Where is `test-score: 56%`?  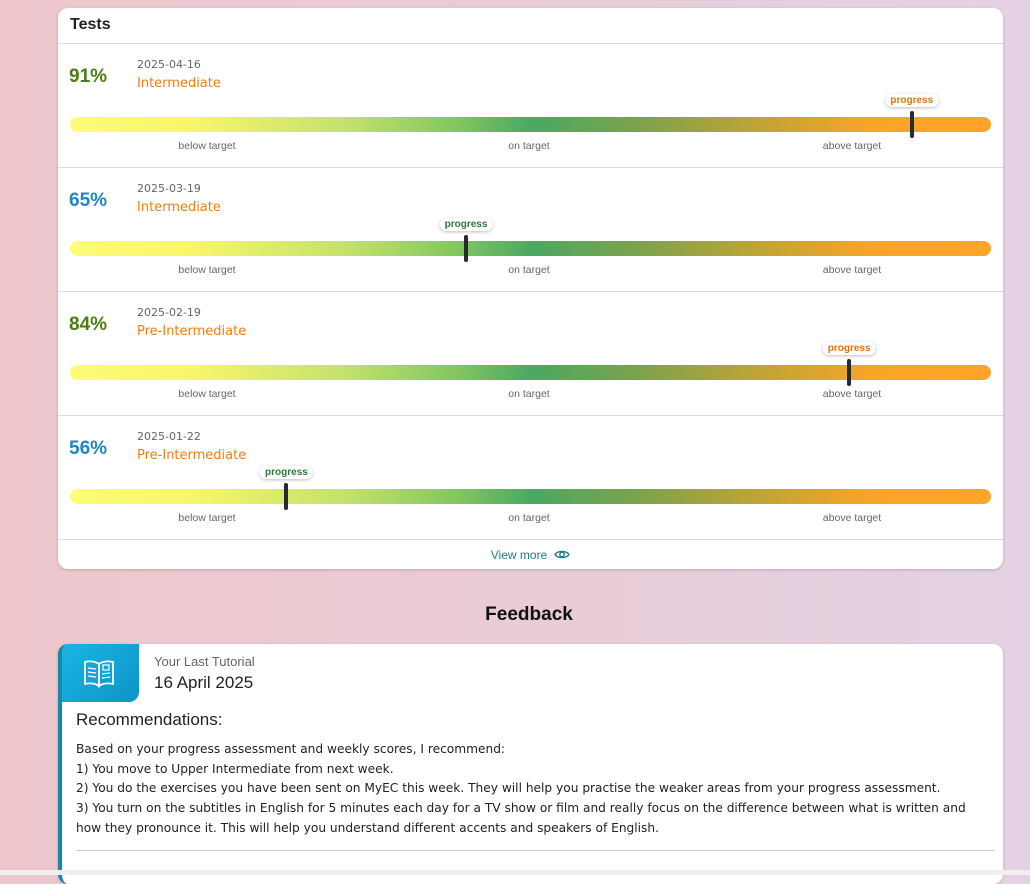
test-score: 56% is located at coordinates (88, 448).